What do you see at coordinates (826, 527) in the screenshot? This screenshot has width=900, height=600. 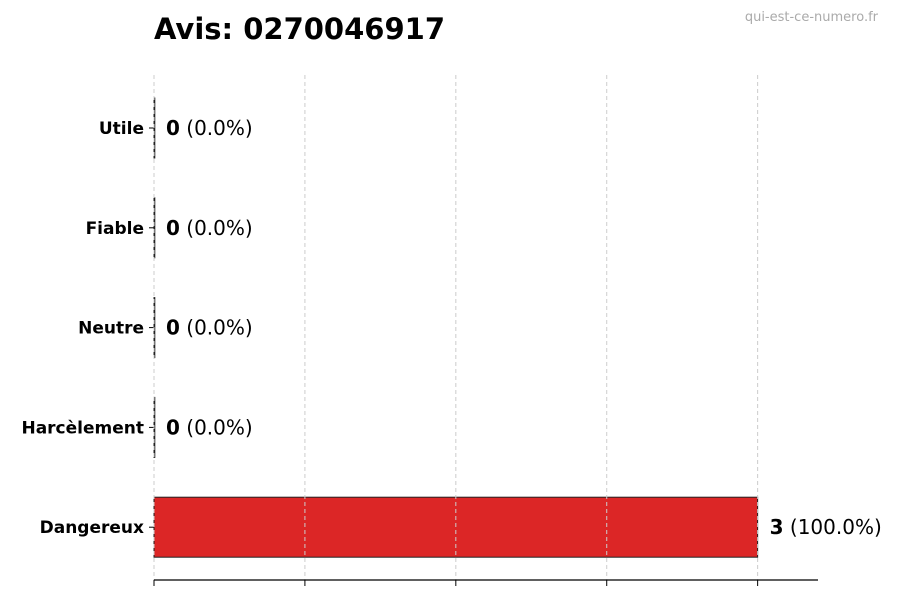 I see `data-label: 3 (100.0%)` at bounding box center [826, 527].